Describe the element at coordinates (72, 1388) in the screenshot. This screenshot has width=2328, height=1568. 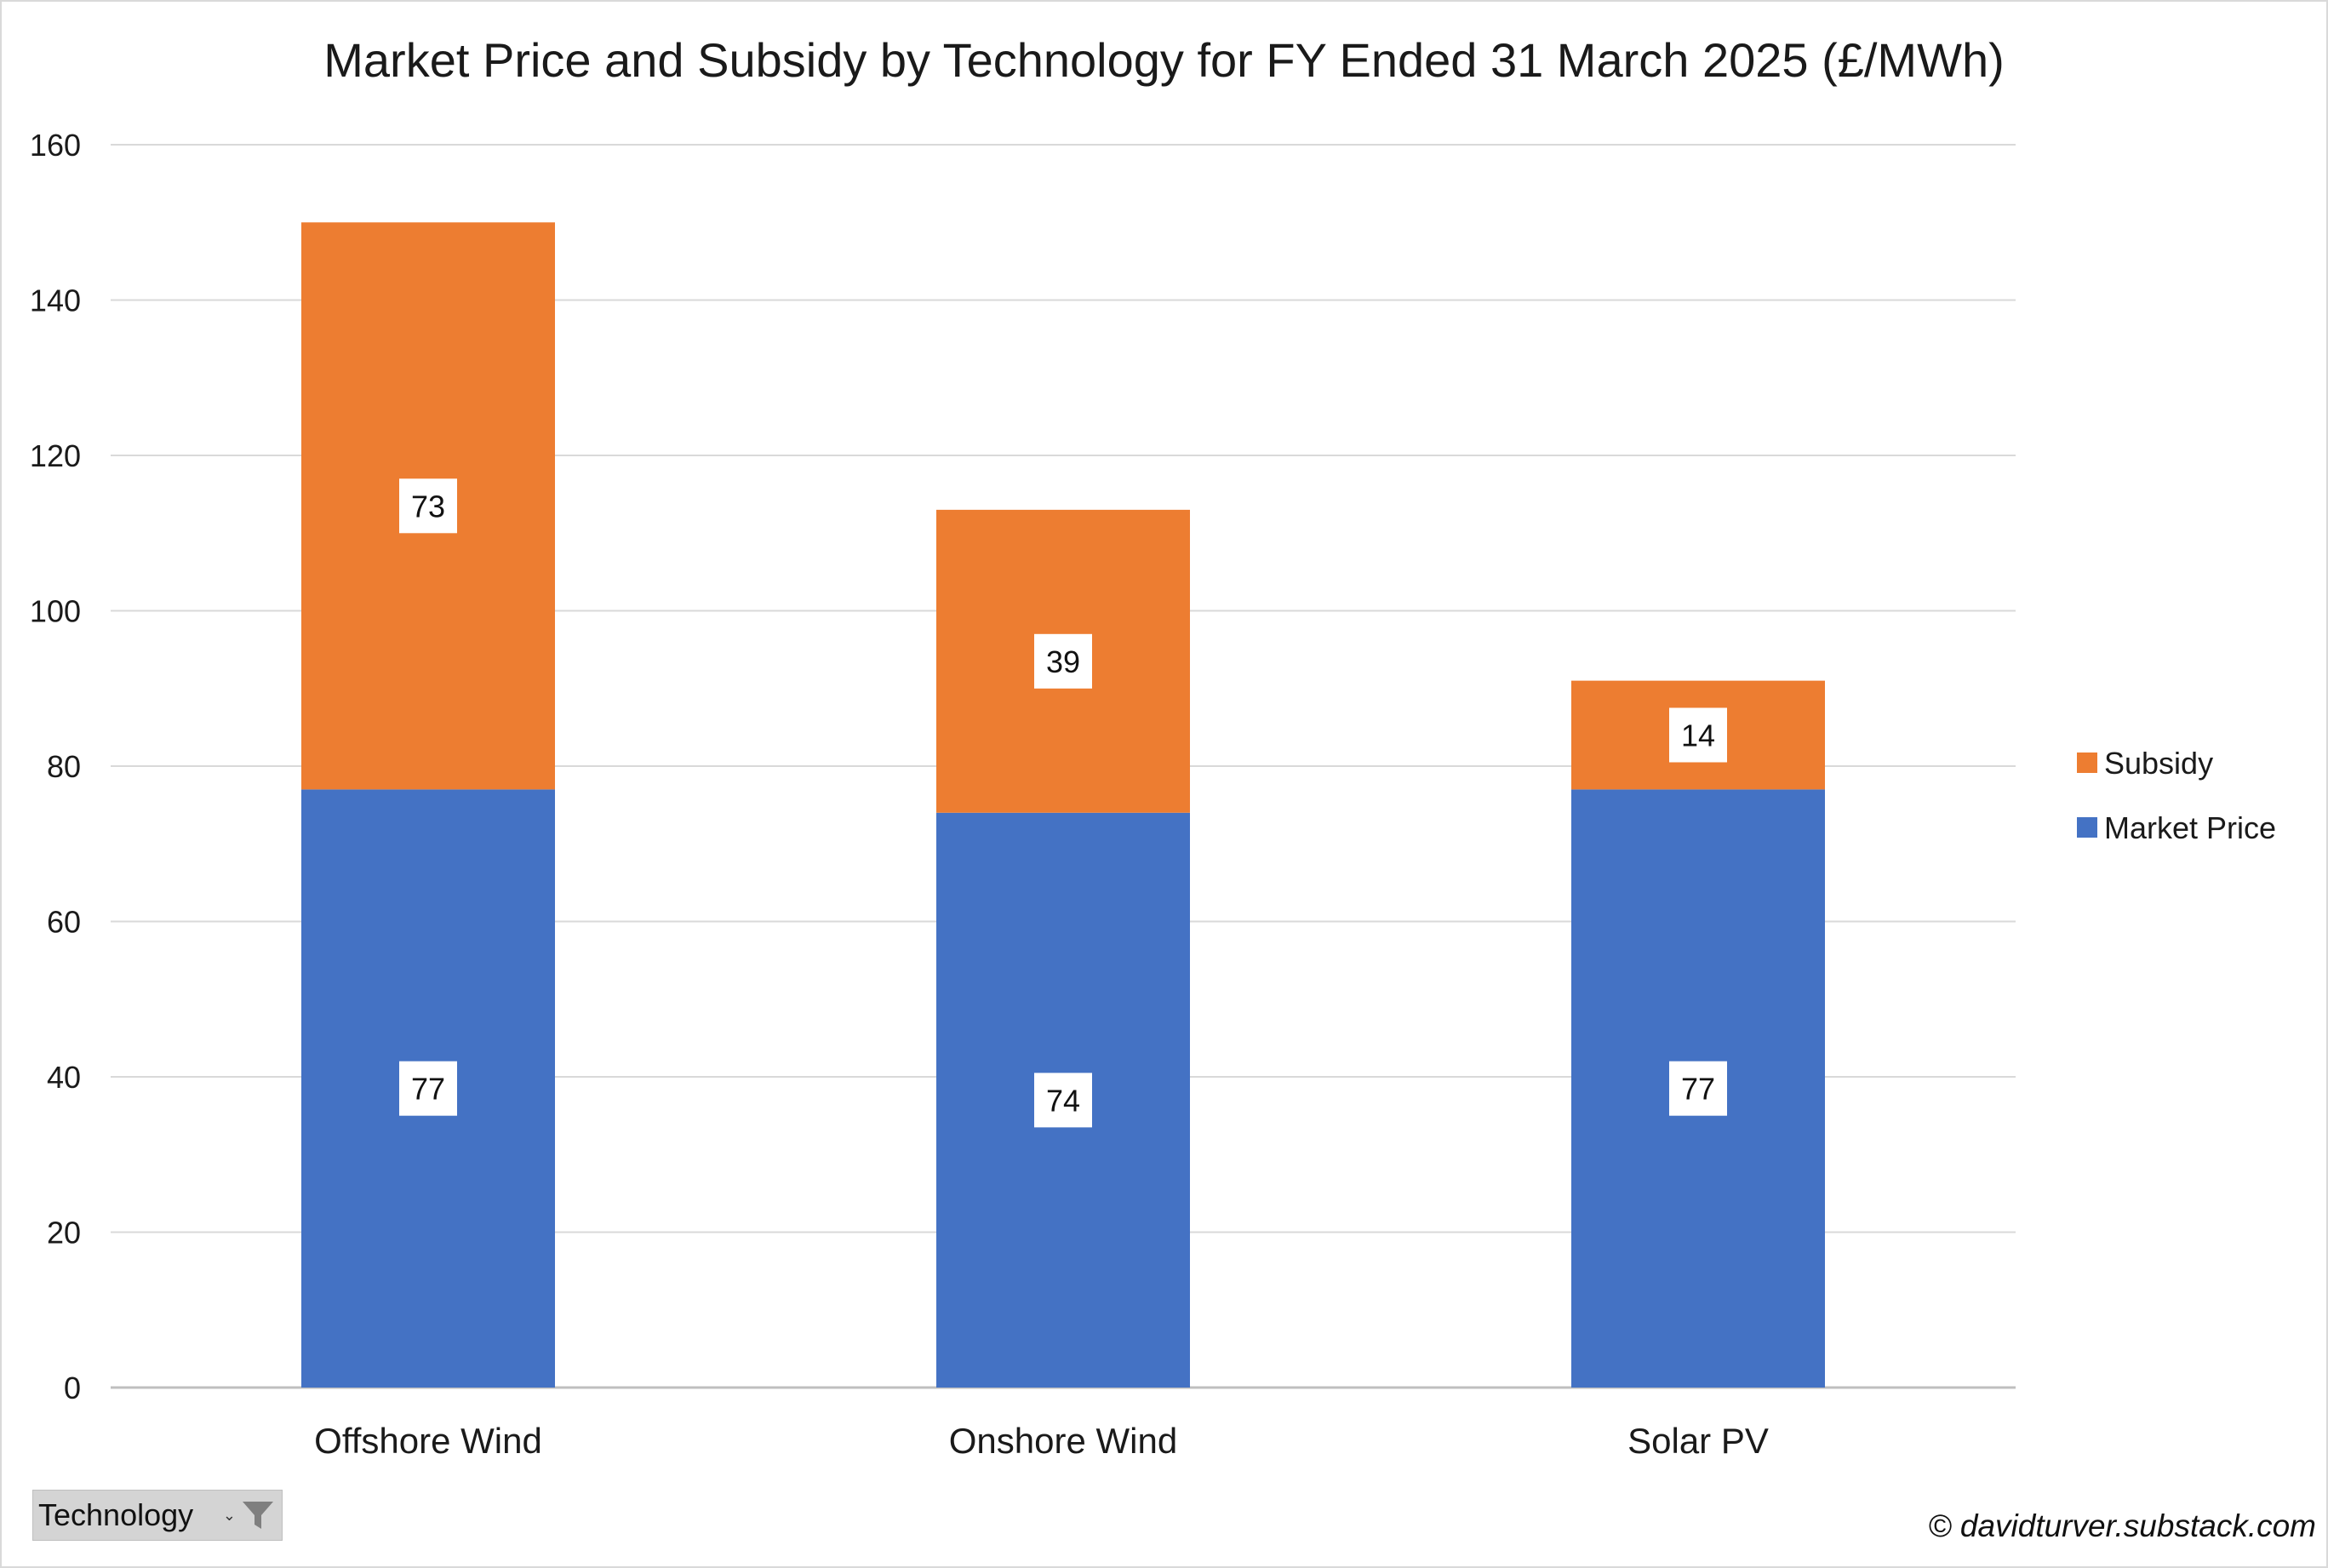
I see `y-tick-label: 0` at that location.